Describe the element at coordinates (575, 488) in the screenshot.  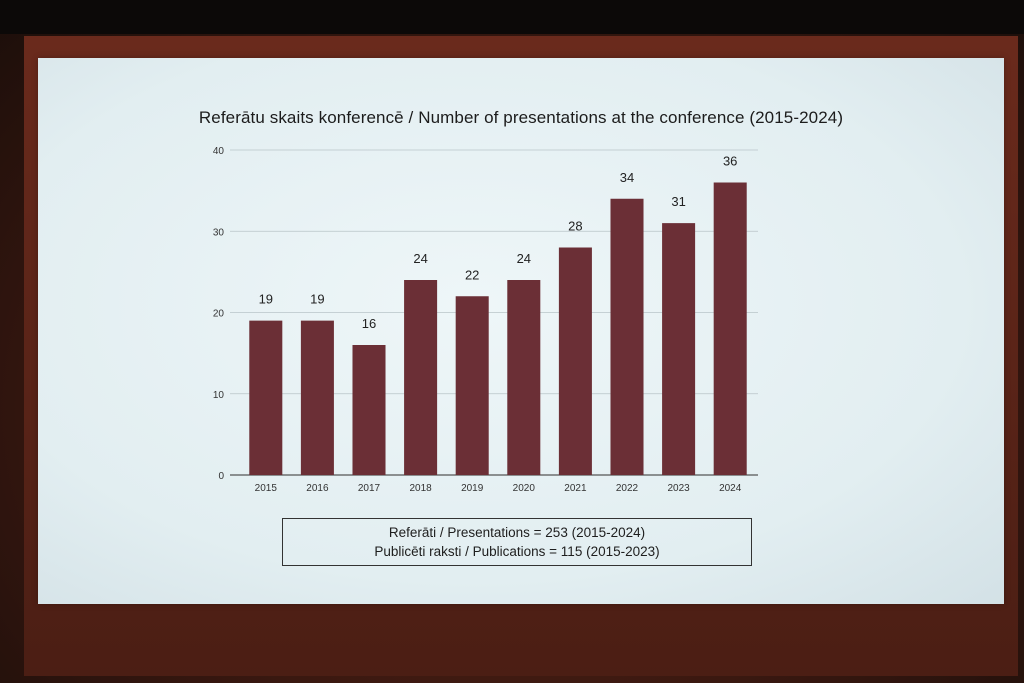
I see `x-tick-label: 2021` at that location.